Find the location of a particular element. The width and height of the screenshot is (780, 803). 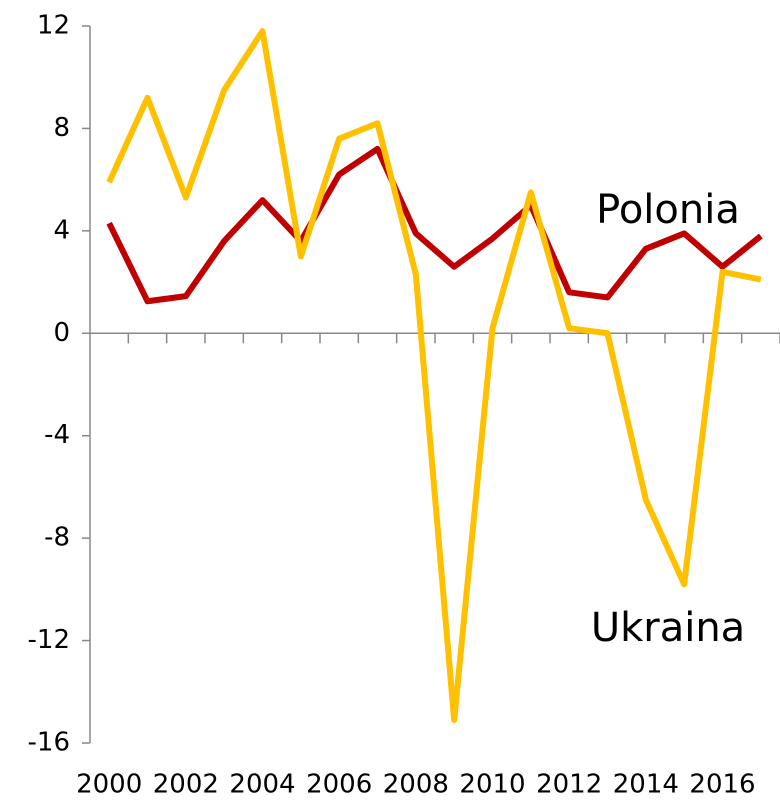

y-tick-label: -4 is located at coordinates (57, 435).